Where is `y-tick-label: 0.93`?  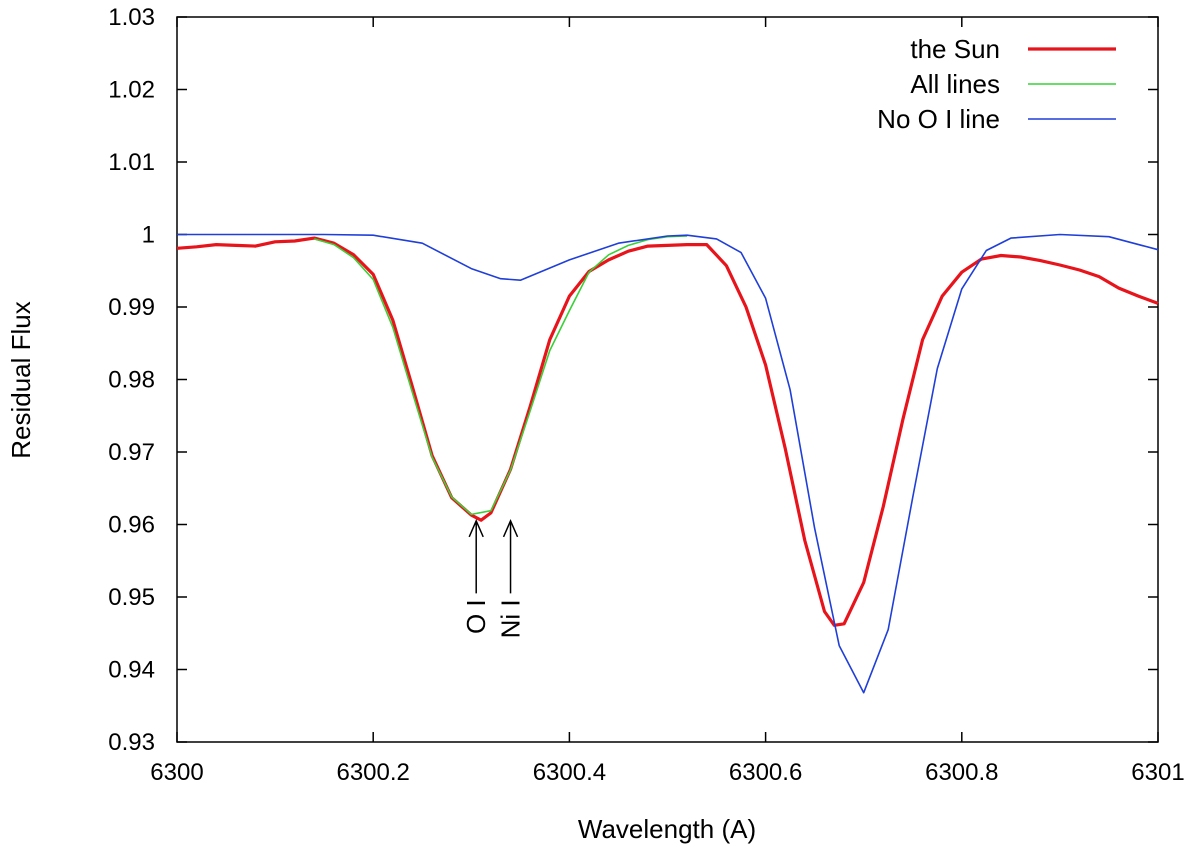 y-tick-label: 0.93 is located at coordinates (131, 742).